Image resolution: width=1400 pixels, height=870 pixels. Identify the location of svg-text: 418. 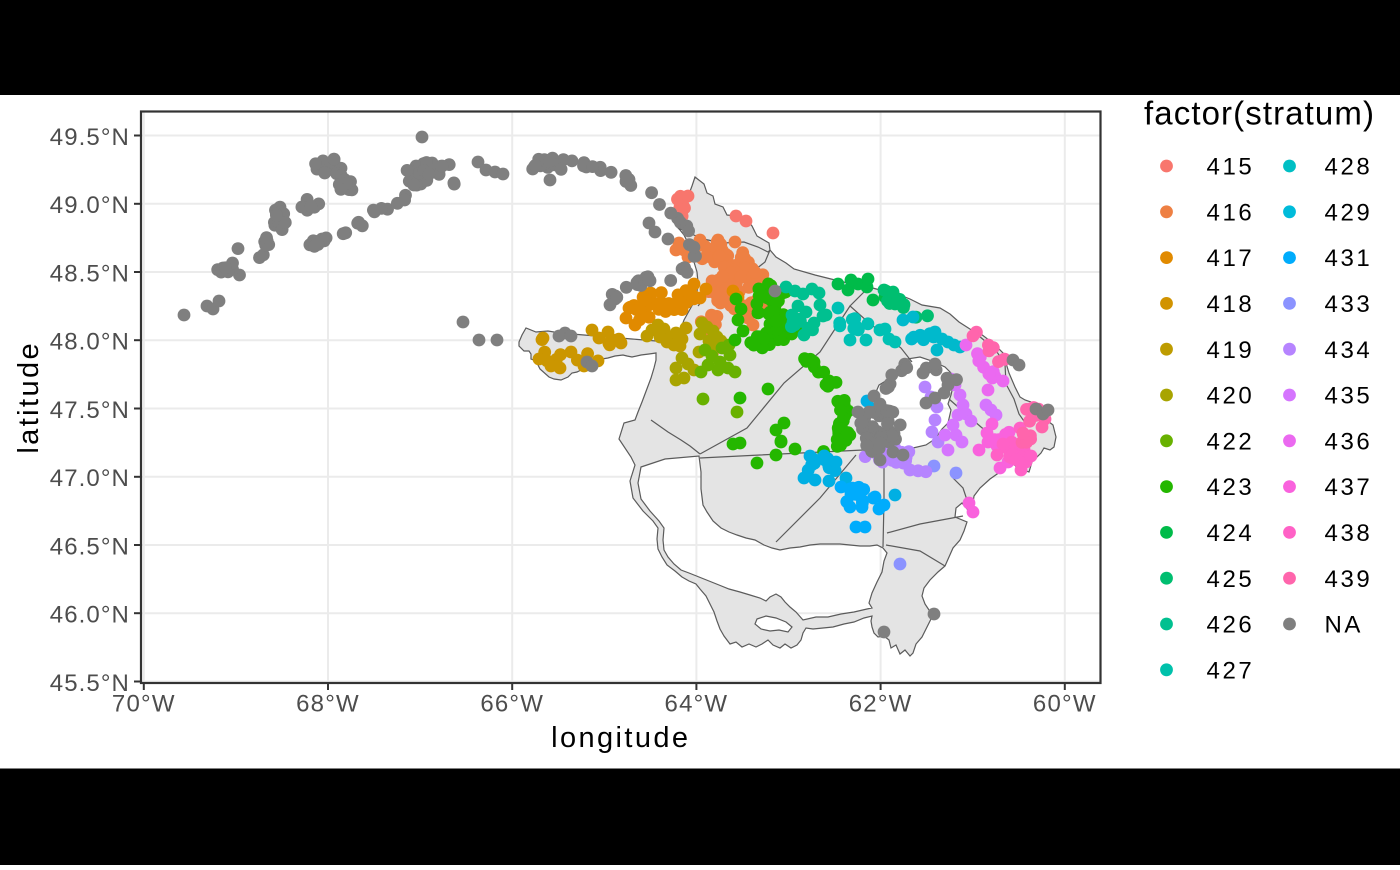
(1231, 304).